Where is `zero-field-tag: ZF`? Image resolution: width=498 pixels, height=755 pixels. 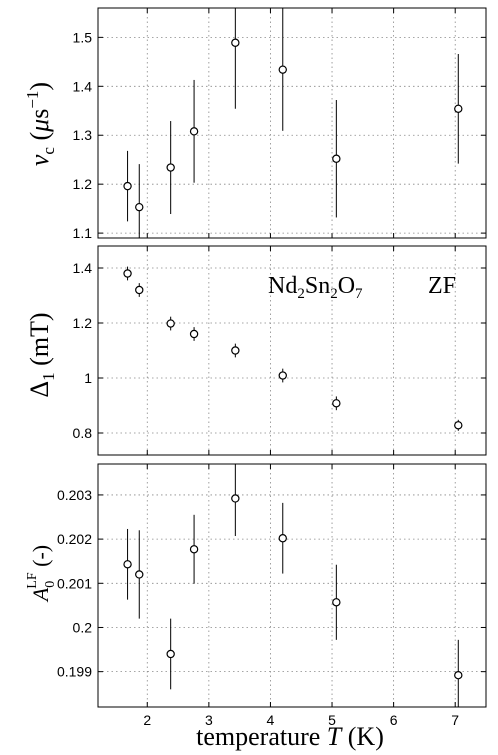
zero-field-tag: ZF is located at coordinates (442, 286).